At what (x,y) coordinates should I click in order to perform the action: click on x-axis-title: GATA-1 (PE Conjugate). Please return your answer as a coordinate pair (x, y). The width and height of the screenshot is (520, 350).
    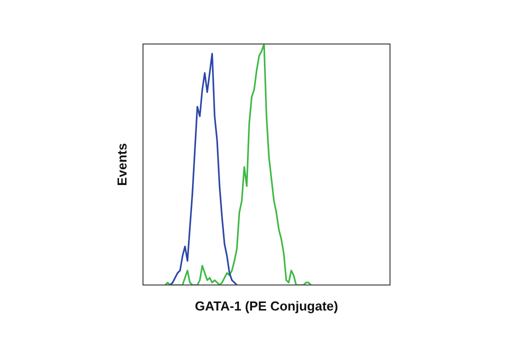
    Looking at the image, I should click on (266, 306).